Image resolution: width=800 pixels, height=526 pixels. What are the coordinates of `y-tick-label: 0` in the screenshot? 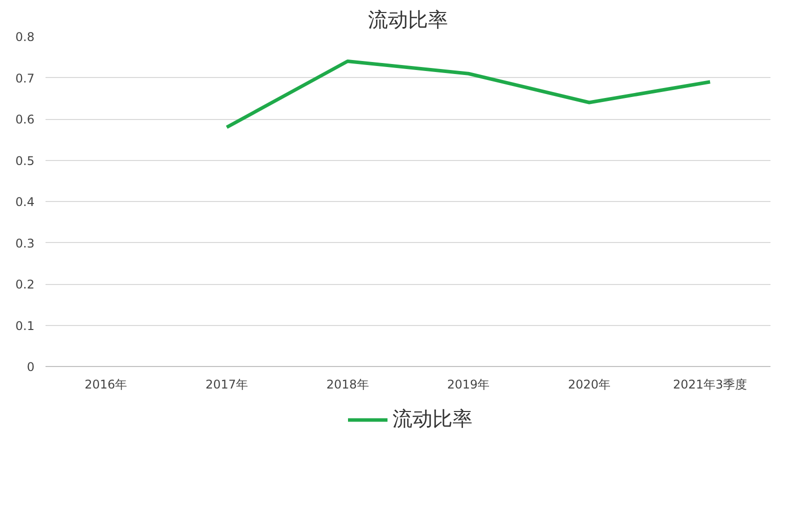 It's located at (30, 367).